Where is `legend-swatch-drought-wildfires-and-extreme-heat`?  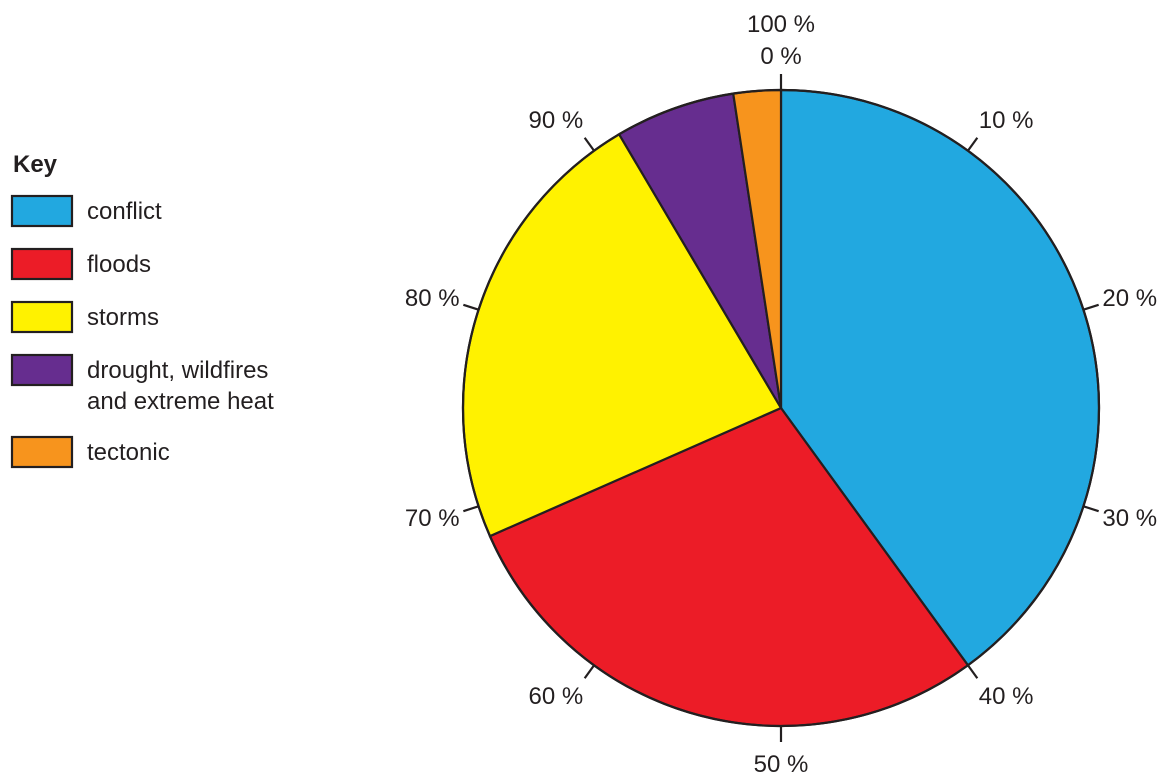 legend-swatch-drought-wildfires-and-extreme-heat is located at coordinates (42, 370).